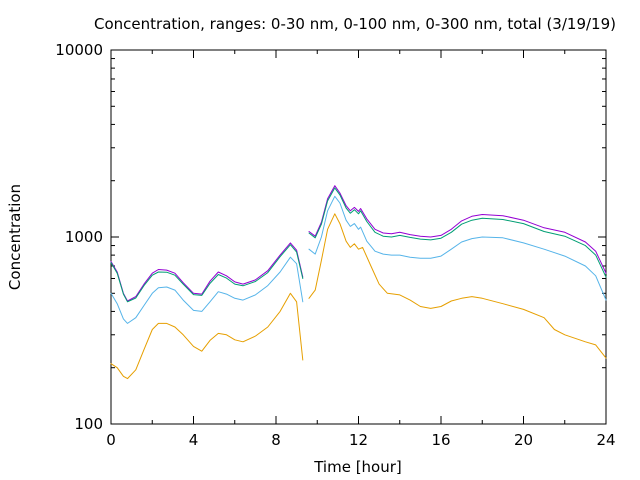 This screenshot has width=640, height=480. Describe the element at coordinates (523, 440) in the screenshot. I see `x-tick-label: 20` at that location.